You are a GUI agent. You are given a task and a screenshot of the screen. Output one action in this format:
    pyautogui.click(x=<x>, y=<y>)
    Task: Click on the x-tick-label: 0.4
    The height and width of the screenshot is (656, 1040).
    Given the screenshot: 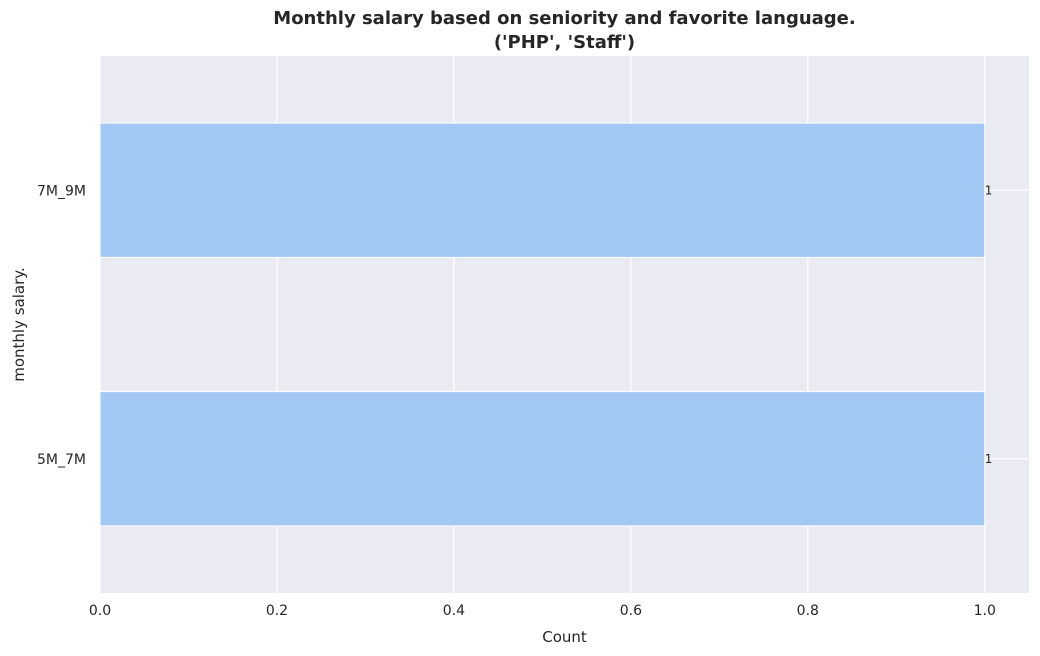 What is the action you would take?
    pyautogui.click(x=454, y=611)
    